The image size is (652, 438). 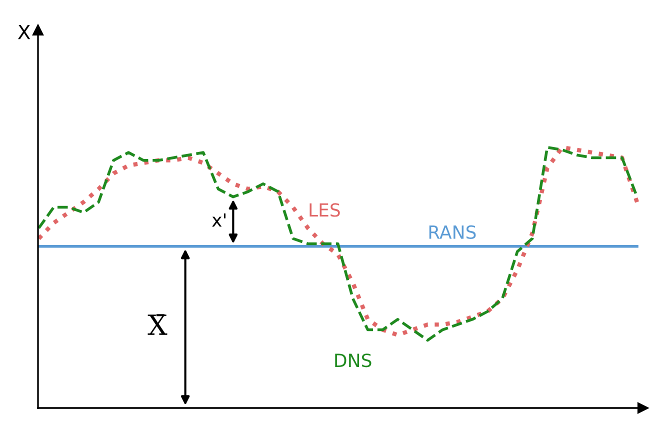 I want to click on series-label: DNS, so click(x=353, y=361).